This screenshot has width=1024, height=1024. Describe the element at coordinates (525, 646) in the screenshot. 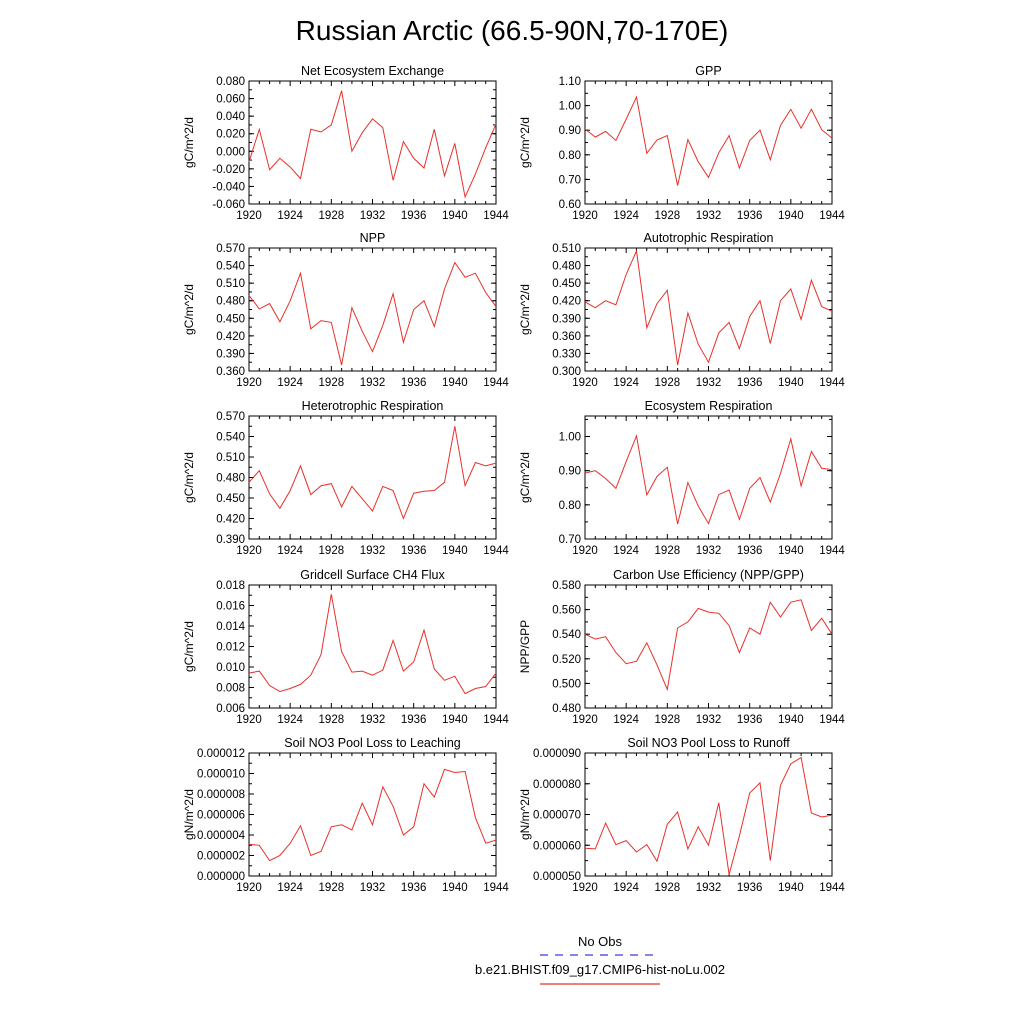

I see `y-axis-label: NPP/GPP` at that location.